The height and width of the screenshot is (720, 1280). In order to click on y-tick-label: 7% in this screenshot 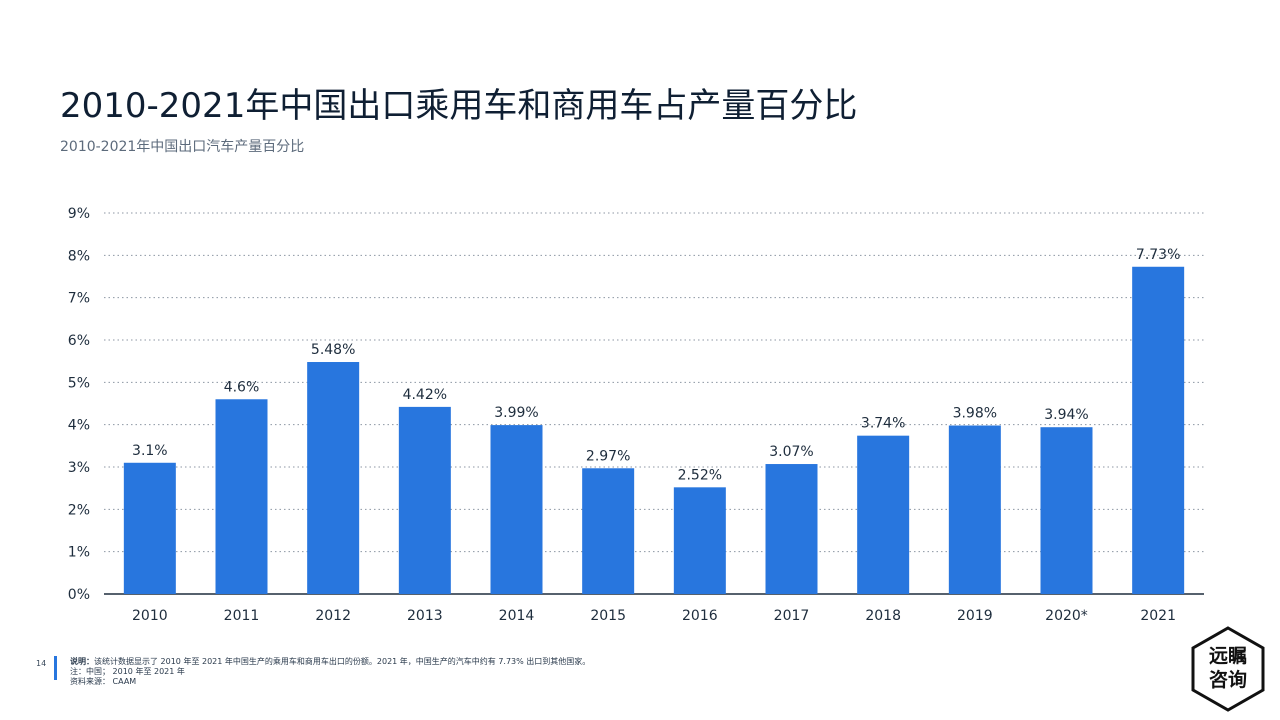, I will do `click(79, 299)`.